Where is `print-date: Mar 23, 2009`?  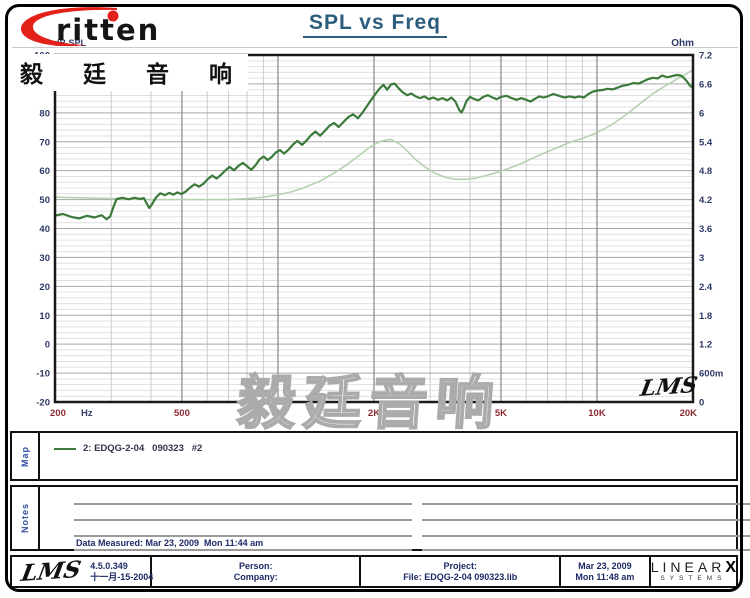 print-date: Mar 23, 2009 is located at coordinates (605, 565).